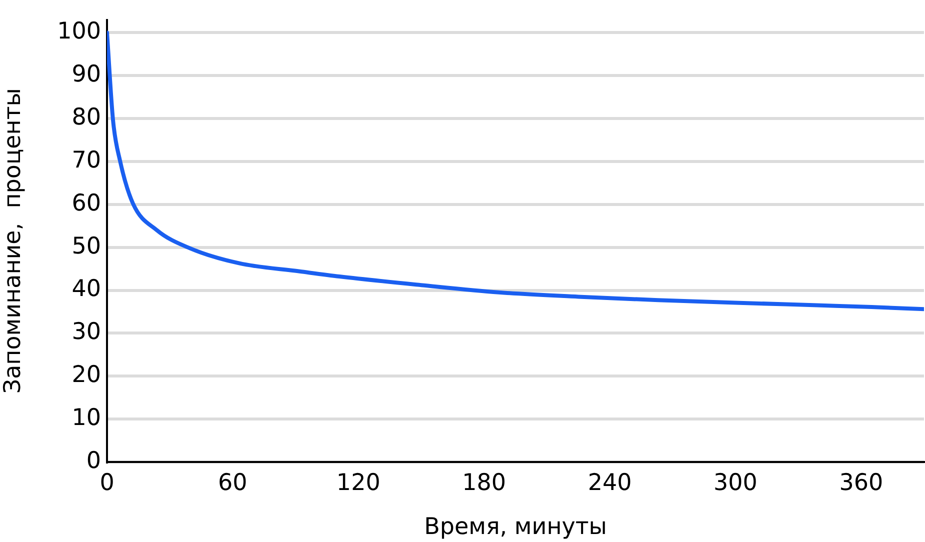 The width and height of the screenshot is (925, 542). Describe the element at coordinates (86, 75) in the screenshot. I see `y-tick-label: 90` at that location.